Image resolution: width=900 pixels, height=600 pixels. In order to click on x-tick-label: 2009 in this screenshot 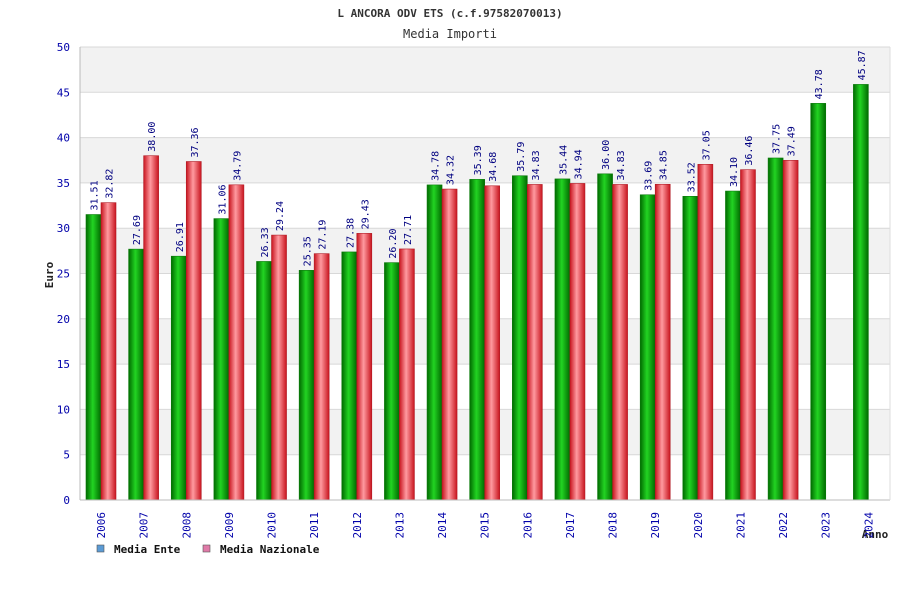, I will do `click(229, 525)`.